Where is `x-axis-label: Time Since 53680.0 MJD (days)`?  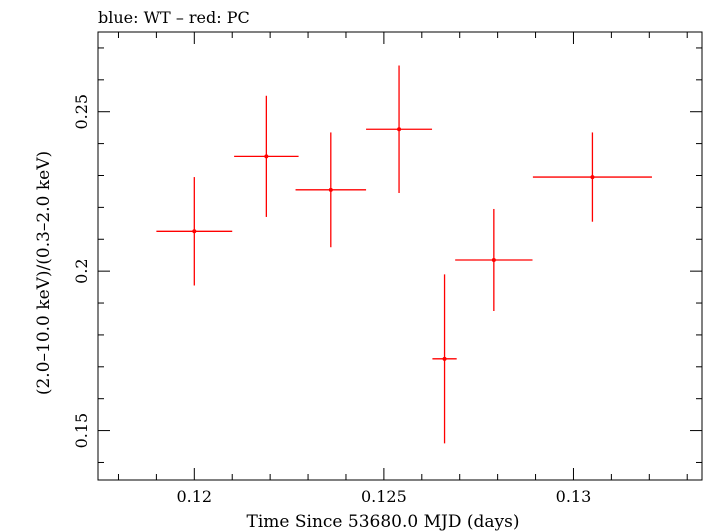 x-axis-label: Time Since 53680.0 MJD (days) is located at coordinates (383, 522).